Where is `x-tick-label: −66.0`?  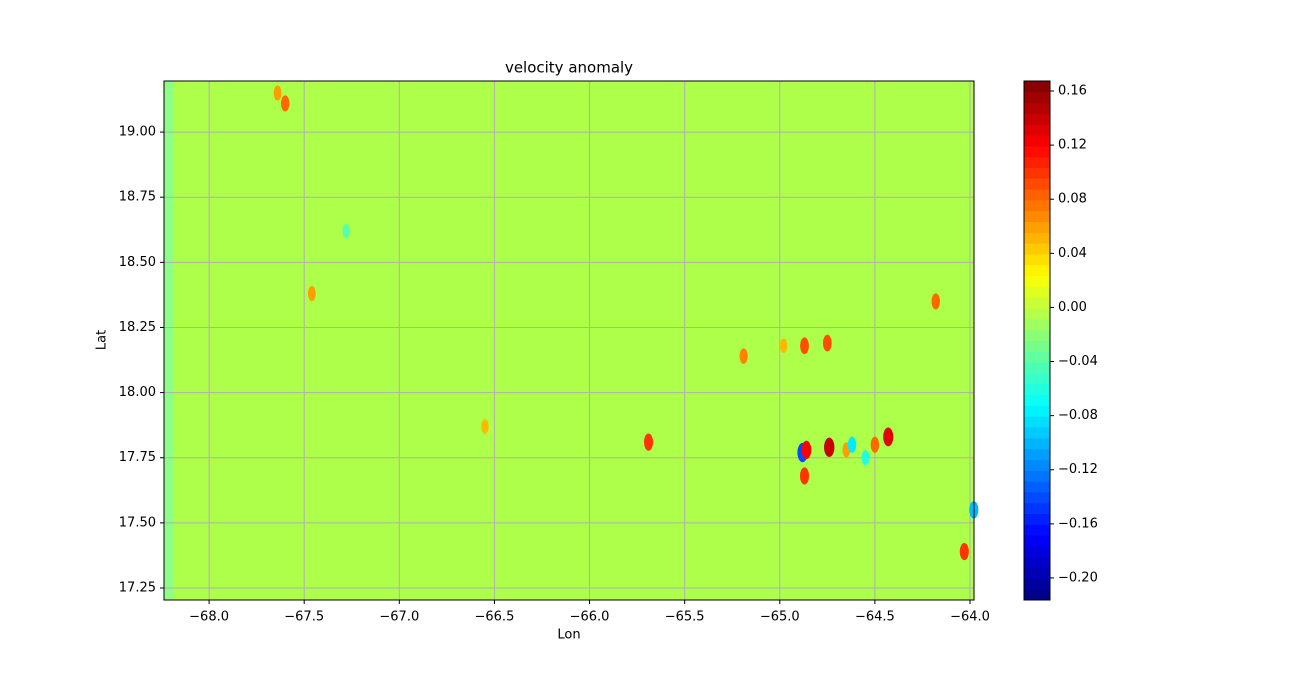 x-tick-label: −66.0 is located at coordinates (590, 617).